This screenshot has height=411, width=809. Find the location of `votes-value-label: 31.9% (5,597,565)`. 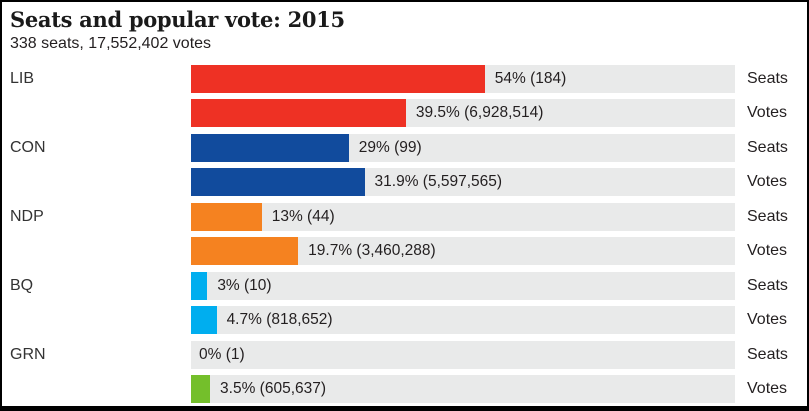

votes-value-label: 31.9% (5,597,565) is located at coordinates (438, 182).